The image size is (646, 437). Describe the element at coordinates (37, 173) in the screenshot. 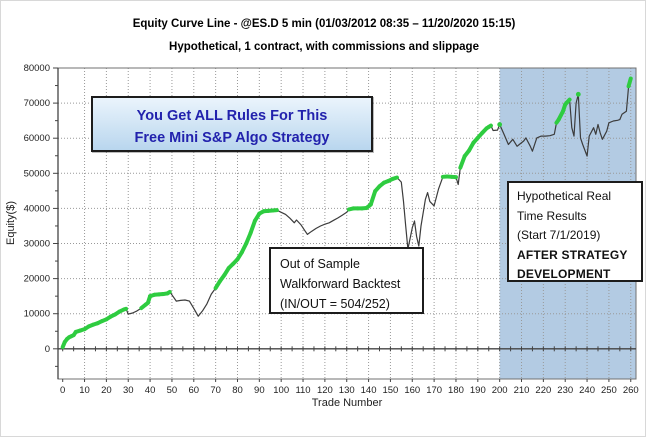

I see `y-tick-label: 50000` at that location.